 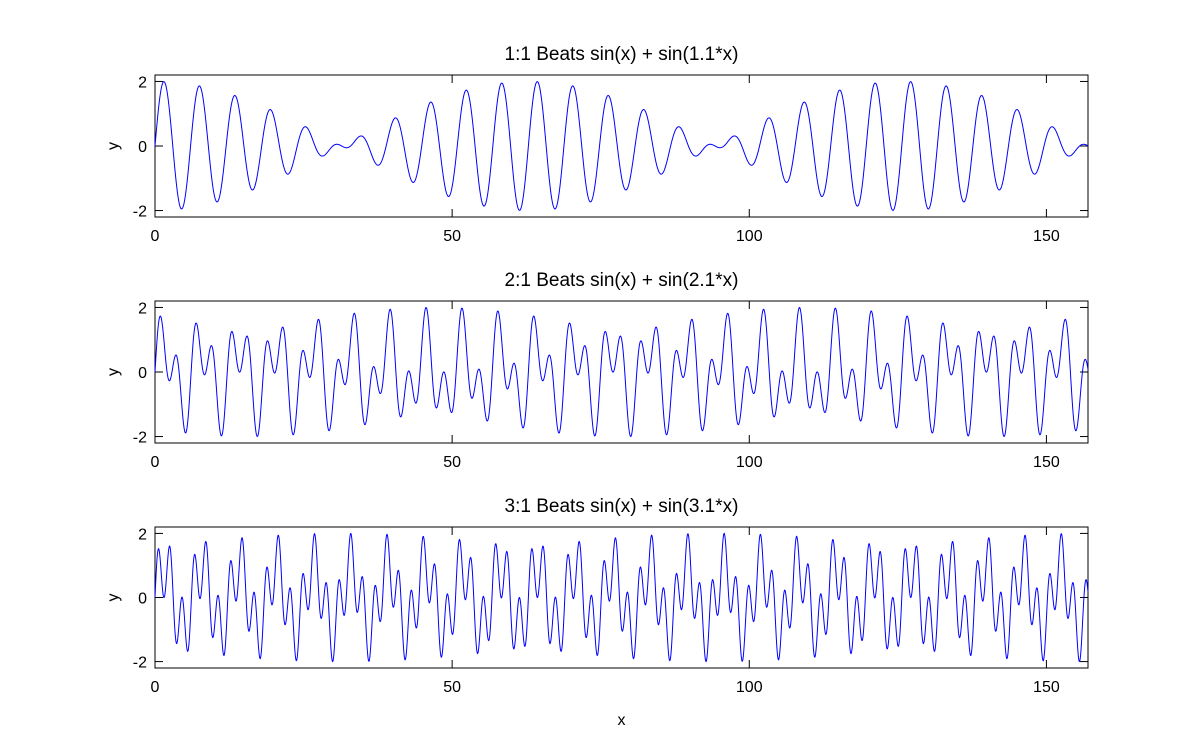 I want to click on chart-2-series-line, so click(x=621, y=372).